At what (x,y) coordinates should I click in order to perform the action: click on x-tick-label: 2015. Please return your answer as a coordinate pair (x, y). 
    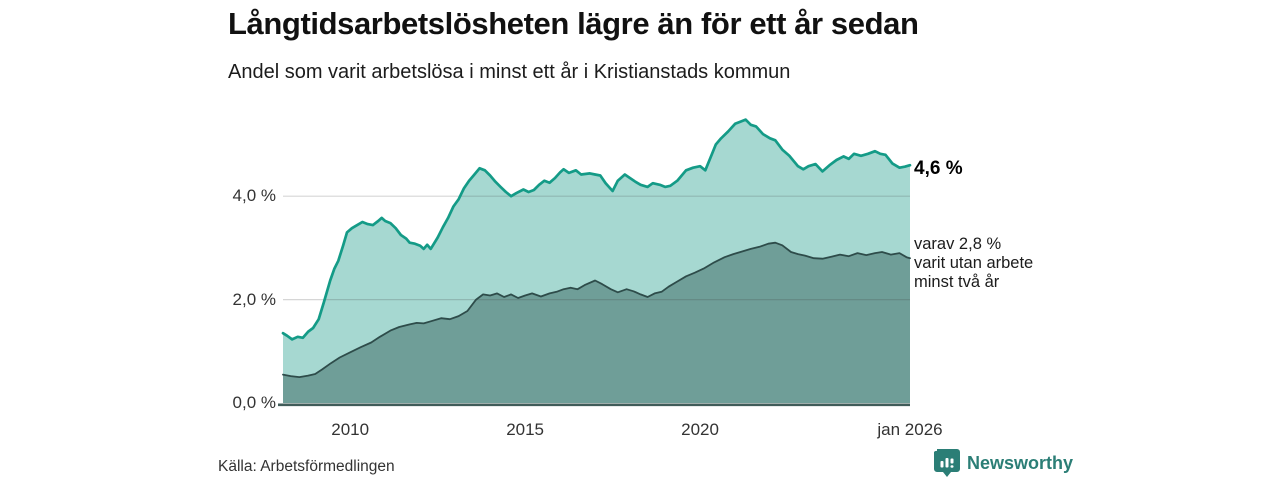
    Looking at the image, I should click on (525, 429).